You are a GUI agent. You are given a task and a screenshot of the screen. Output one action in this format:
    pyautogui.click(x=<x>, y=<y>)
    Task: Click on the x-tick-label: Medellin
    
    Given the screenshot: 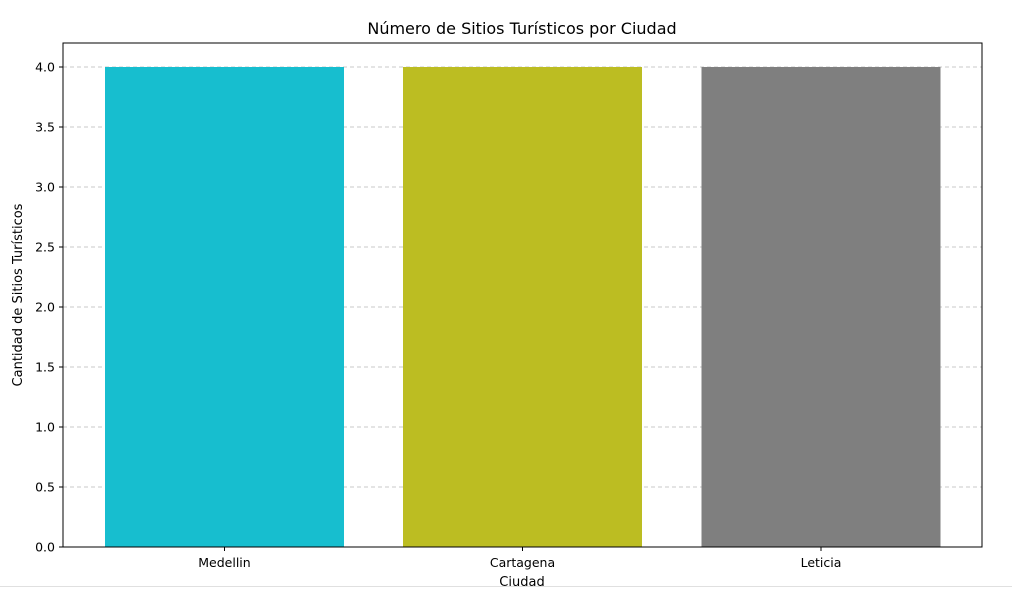 What is the action you would take?
    pyautogui.click(x=224, y=562)
    